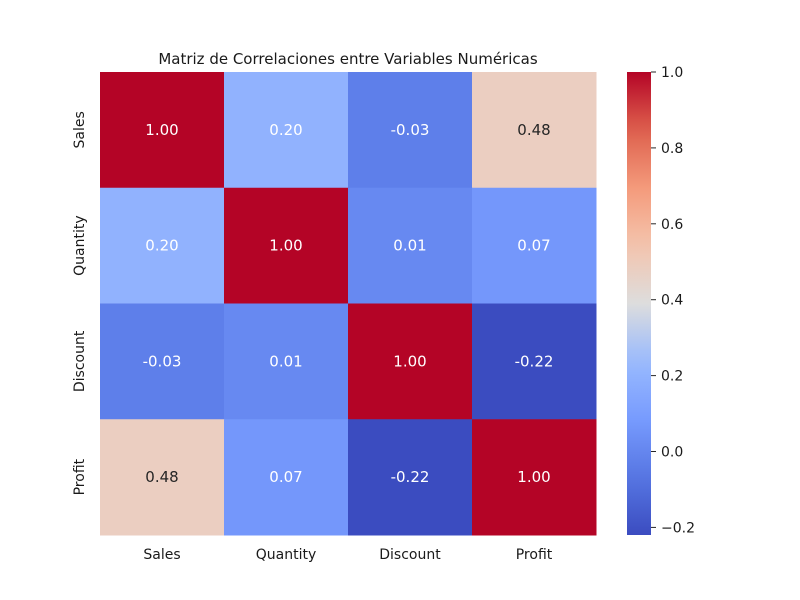 The width and height of the screenshot is (800, 600). Describe the element at coordinates (672, 377) in the screenshot. I see `colorbar-tick-label: 0.2` at that location.